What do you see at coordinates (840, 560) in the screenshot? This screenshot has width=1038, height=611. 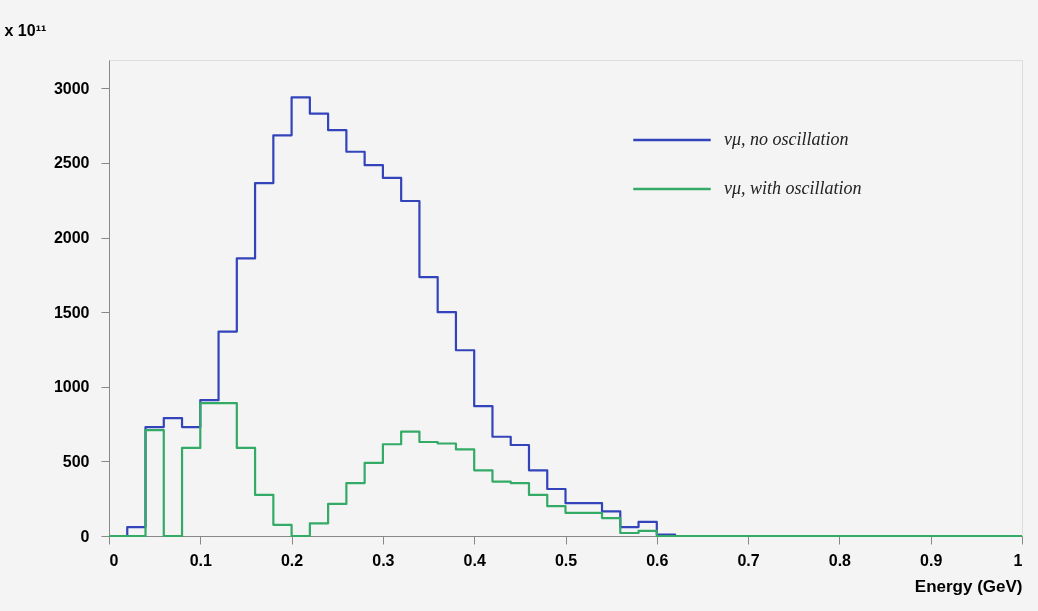 I see `x-tick-label: 0.8` at bounding box center [840, 560].